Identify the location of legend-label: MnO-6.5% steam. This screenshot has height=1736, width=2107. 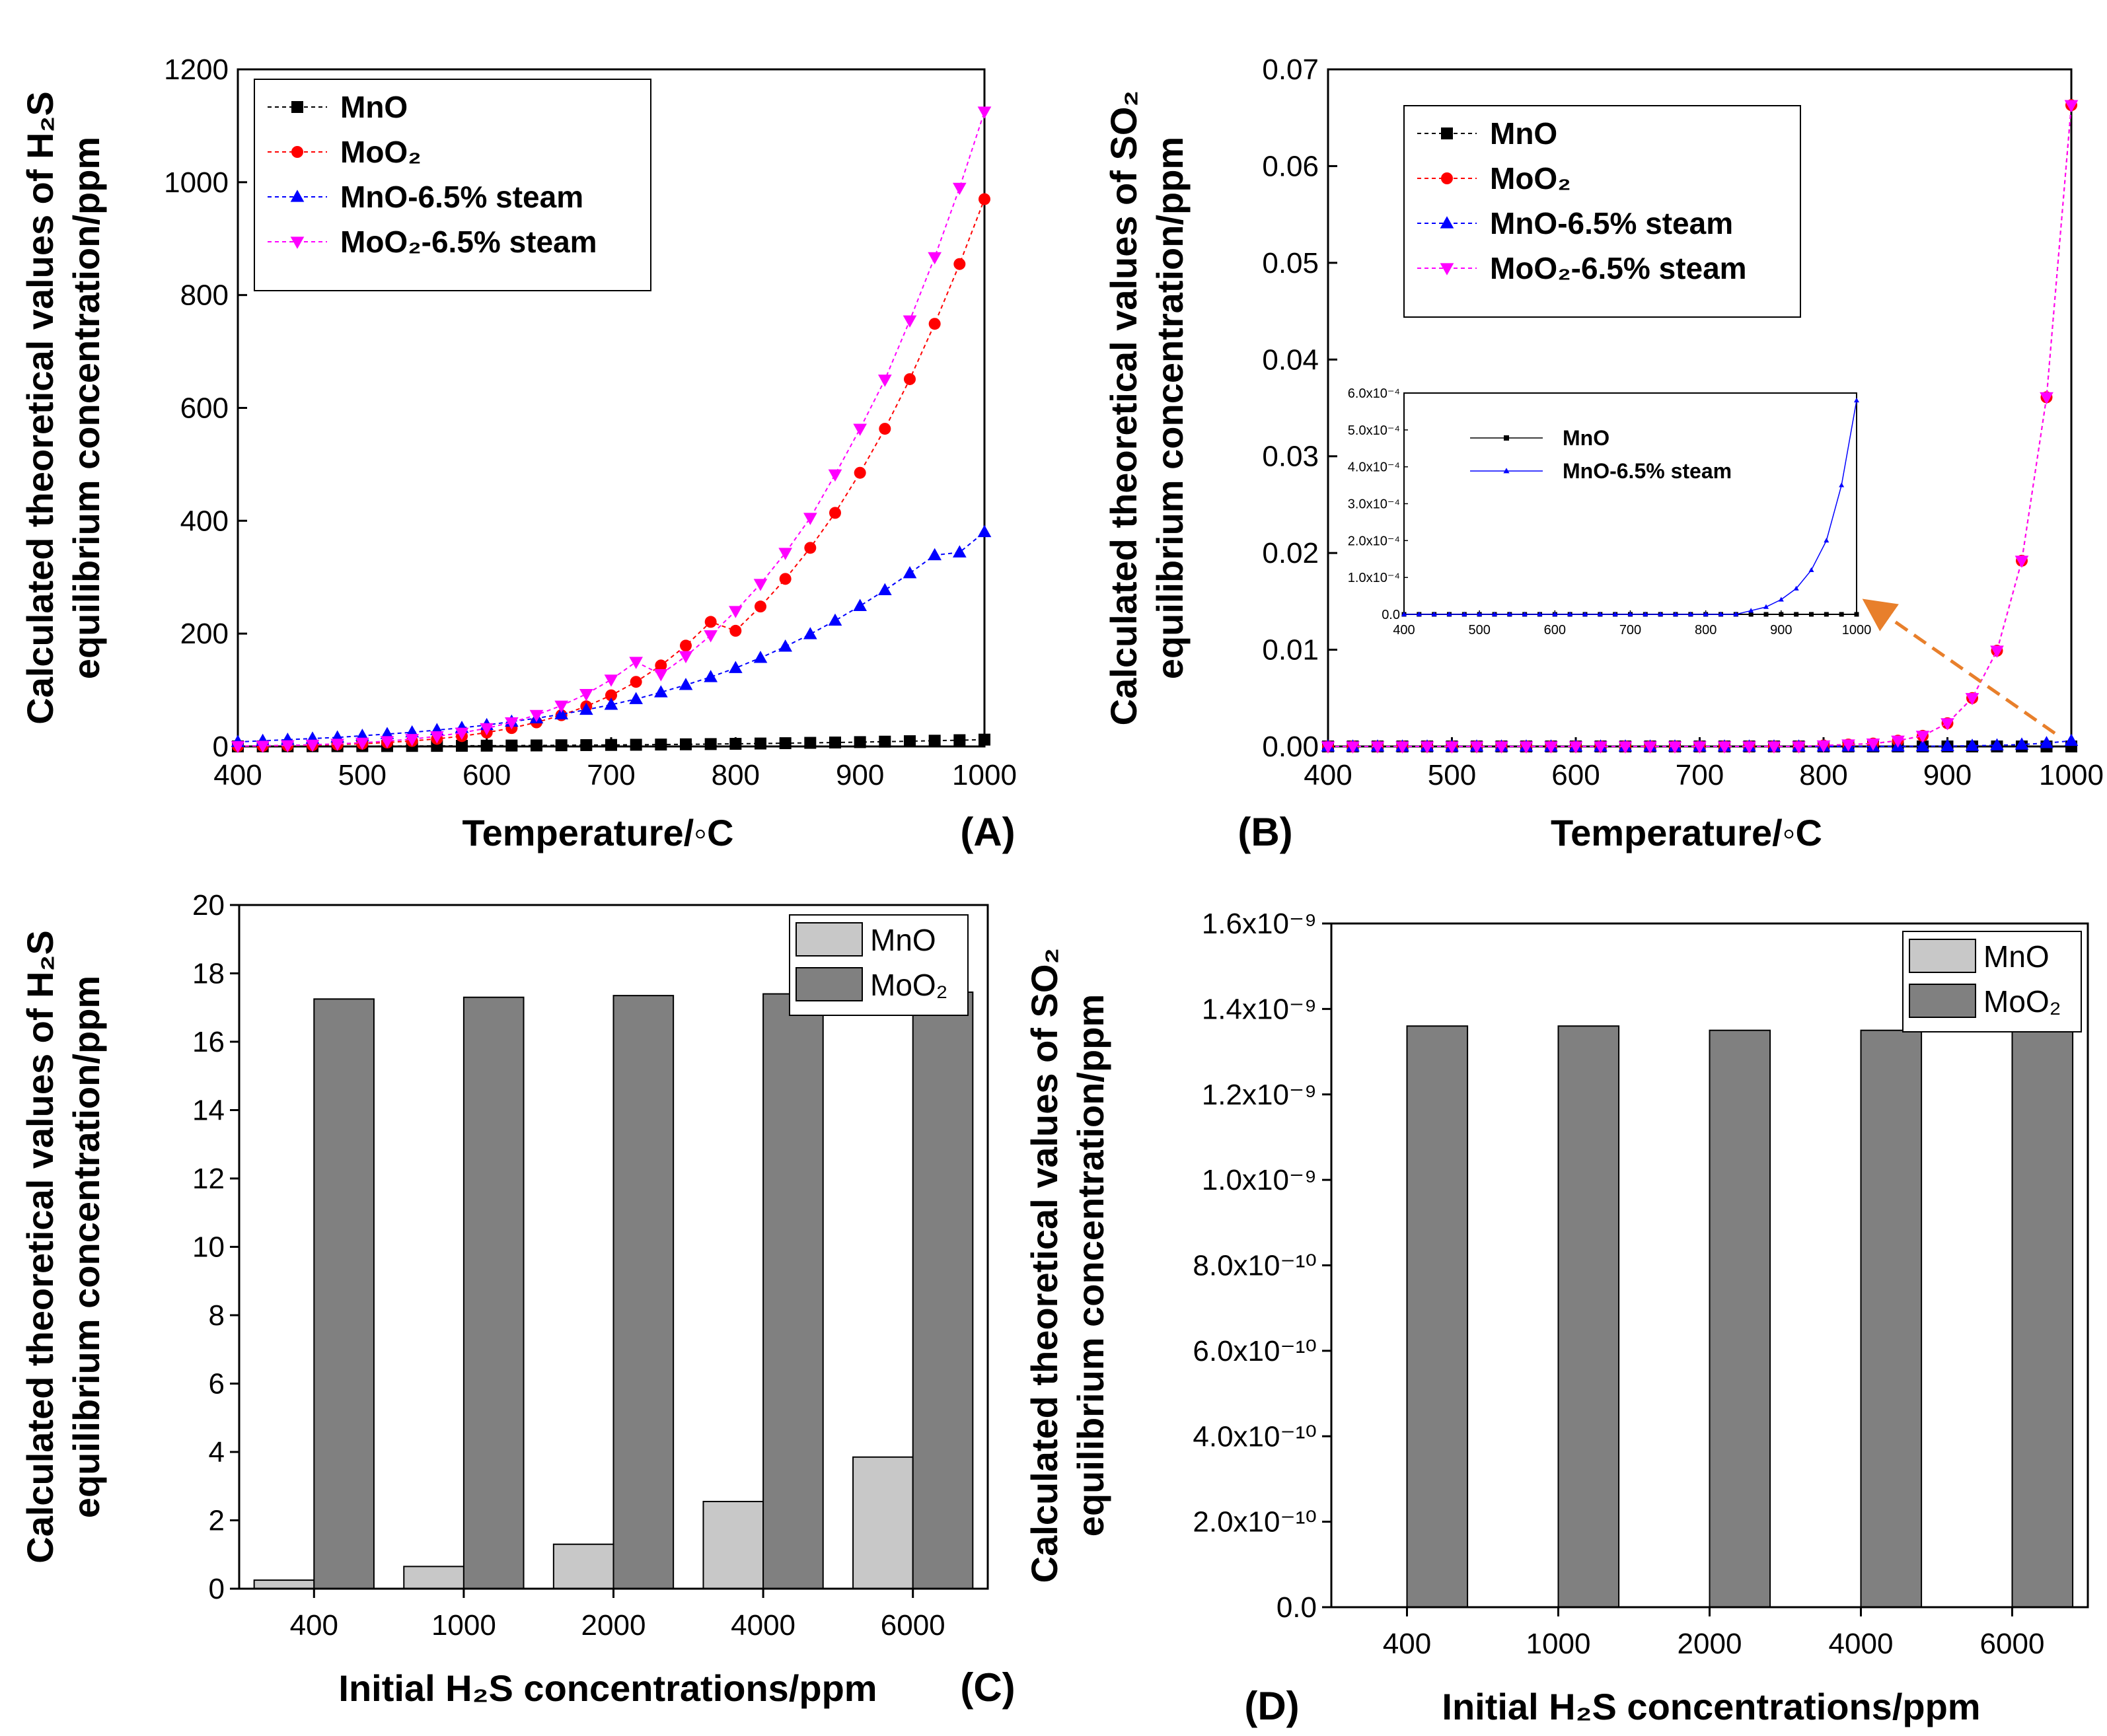
(461, 197).